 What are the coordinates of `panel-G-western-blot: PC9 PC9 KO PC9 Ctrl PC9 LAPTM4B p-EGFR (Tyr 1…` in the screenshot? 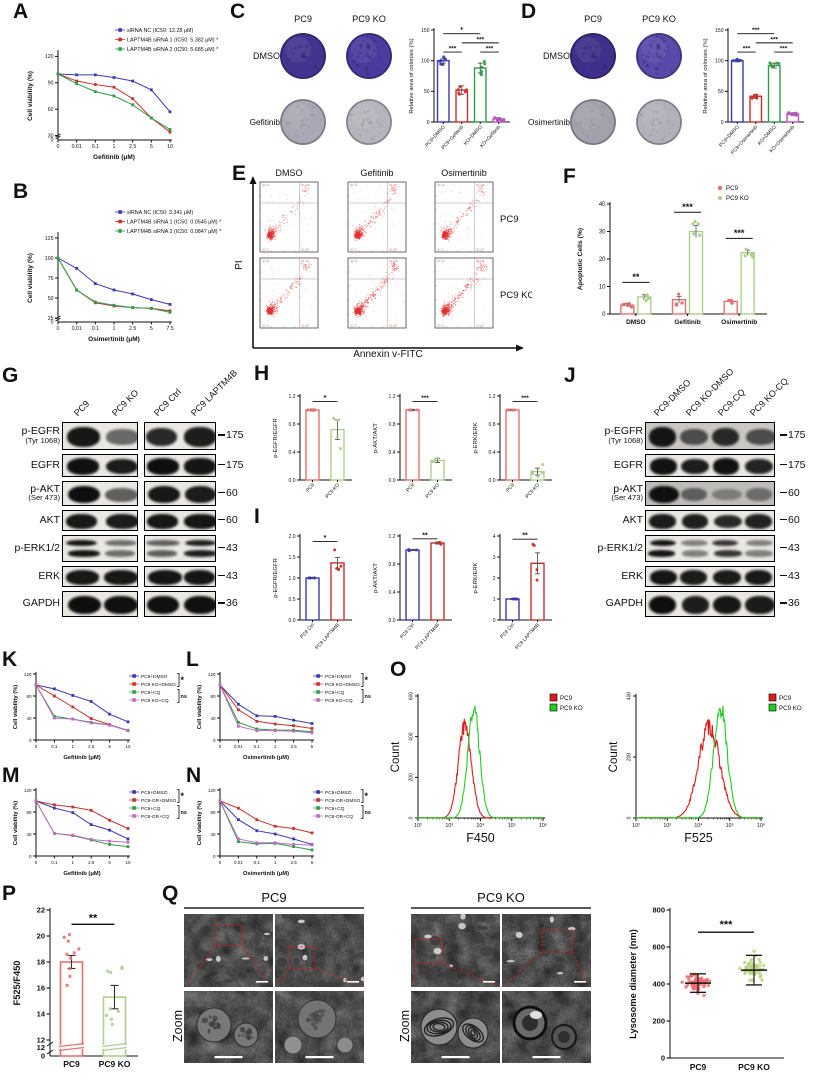 It's located at (129, 495).